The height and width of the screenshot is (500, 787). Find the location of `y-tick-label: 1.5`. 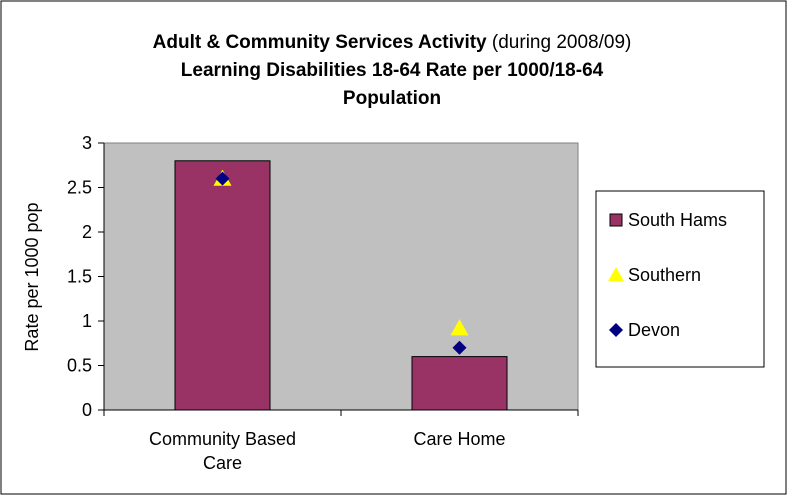

y-tick-label: 1.5 is located at coordinates (79, 277).